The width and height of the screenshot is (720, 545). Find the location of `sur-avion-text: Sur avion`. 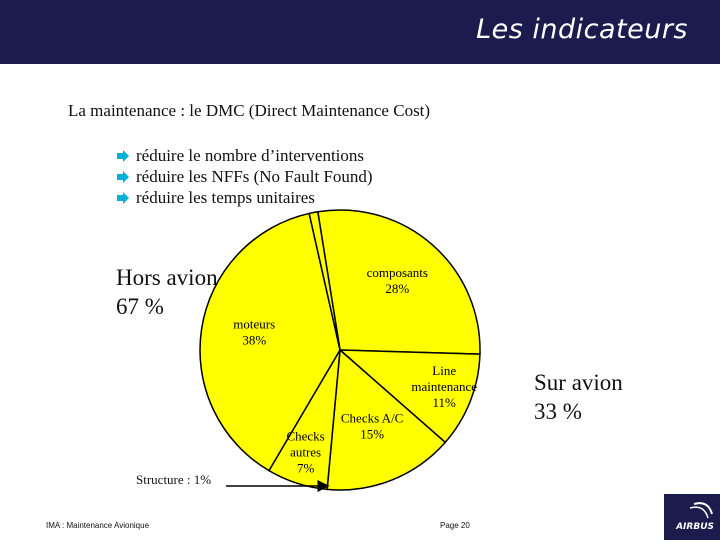

sur-avion-text: Sur avion is located at coordinates (578, 382).